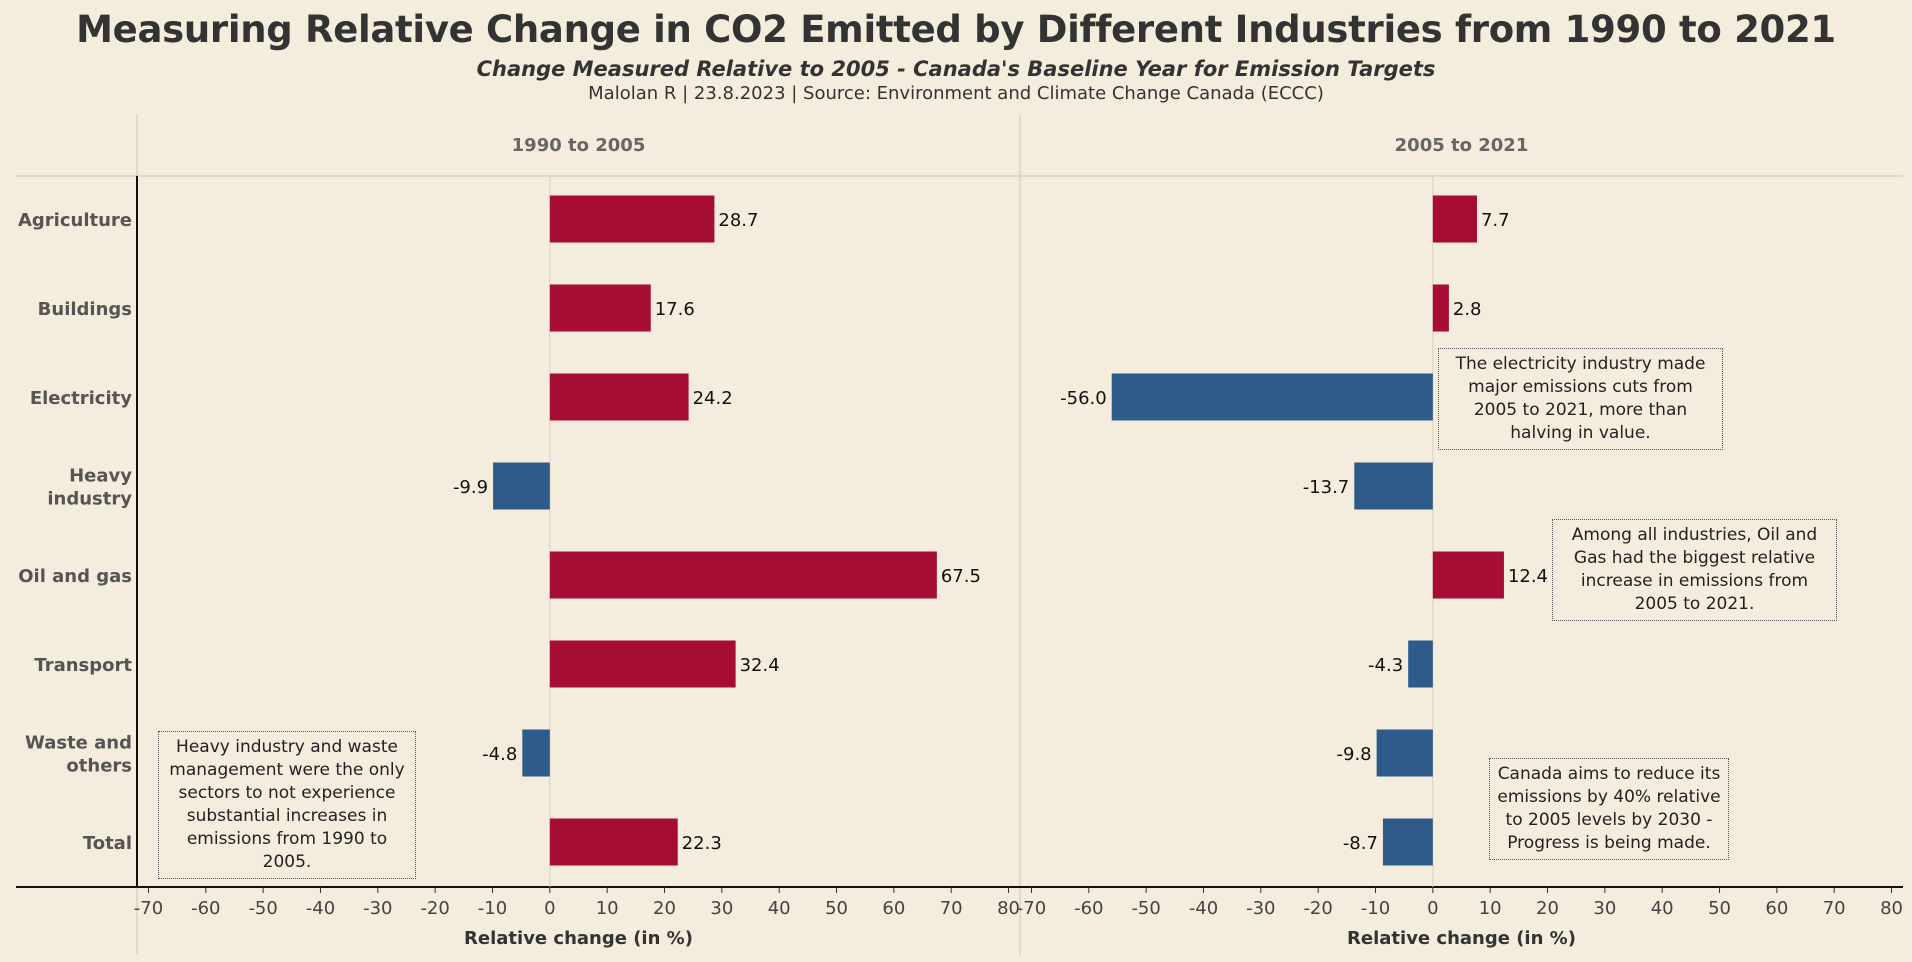  I want to click on panel-header-label: 2005 to 2021, so click(1462, 145).